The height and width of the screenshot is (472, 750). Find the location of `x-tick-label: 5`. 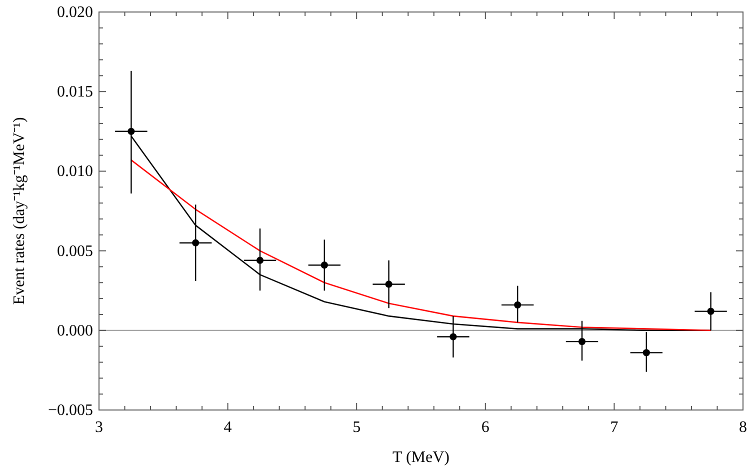

x-tick-label: 5 is located at coordinates (356, 427).